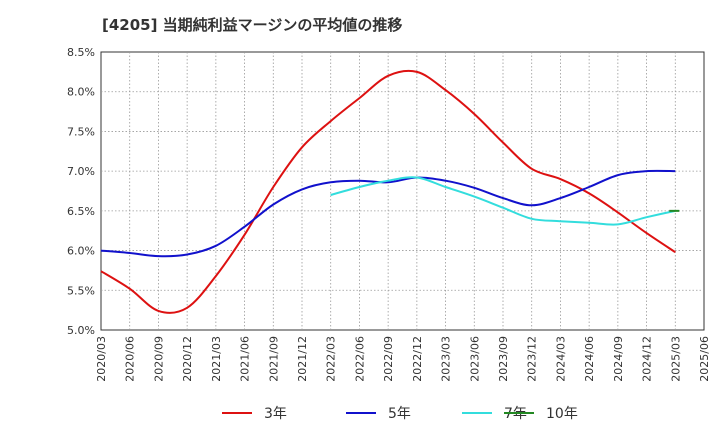  I want to click on x-tick-label: 2023/03, so click(446, 359).